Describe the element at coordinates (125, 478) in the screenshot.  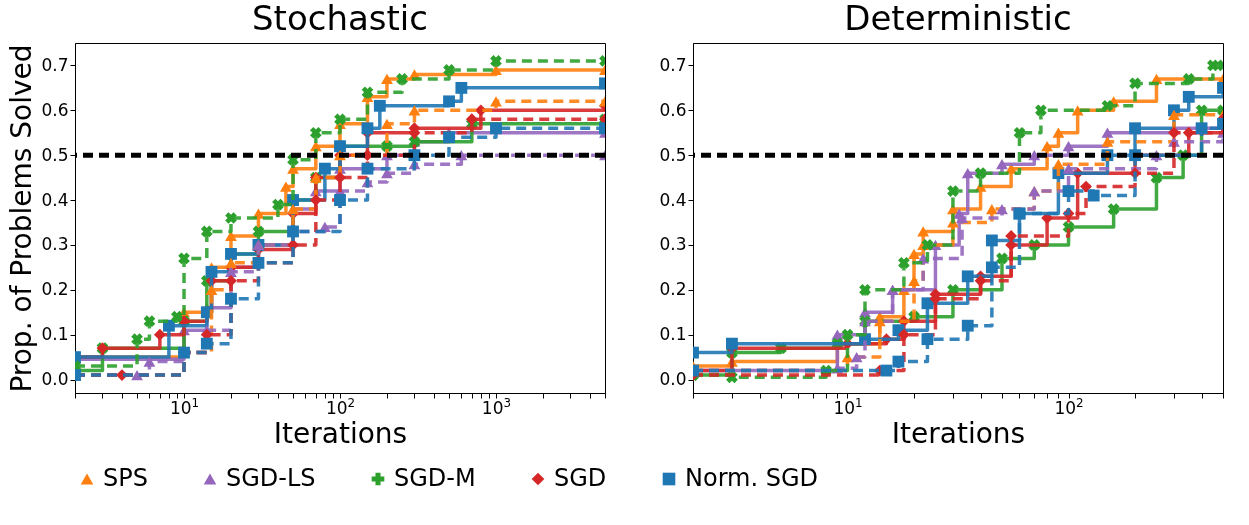
I see `legend-label: SPS` at that location.